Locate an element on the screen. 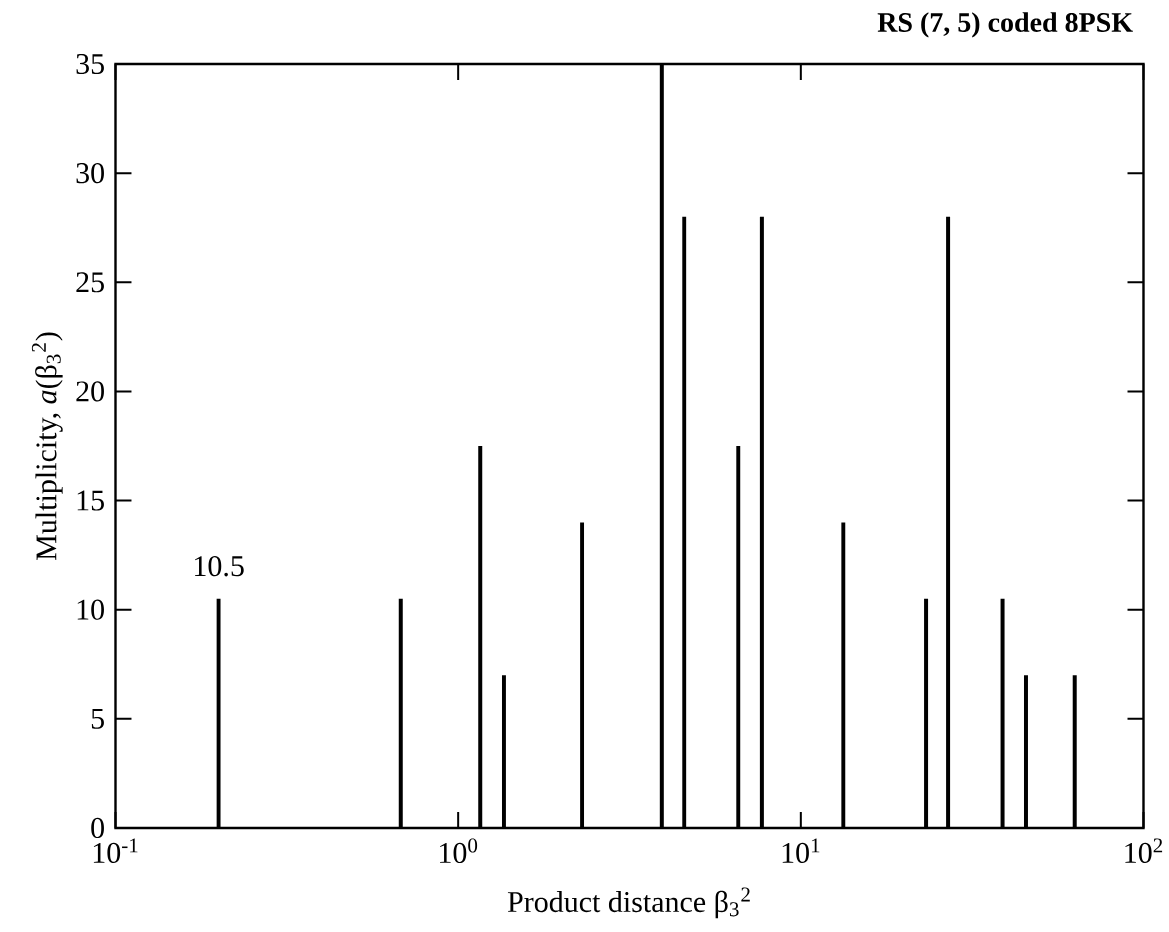 The width and height of the screenshot is (1169, 932). x-tick-label: 10$^{1}$ is located at coordinates (801, 850).